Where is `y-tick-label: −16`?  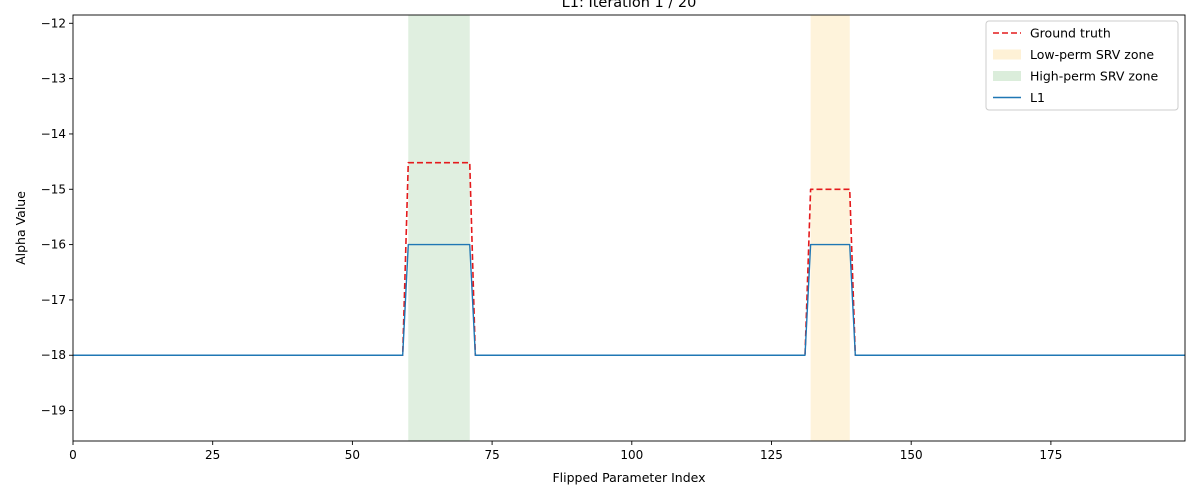 y-tick-label: −16 is located at coordinates (53, 245).